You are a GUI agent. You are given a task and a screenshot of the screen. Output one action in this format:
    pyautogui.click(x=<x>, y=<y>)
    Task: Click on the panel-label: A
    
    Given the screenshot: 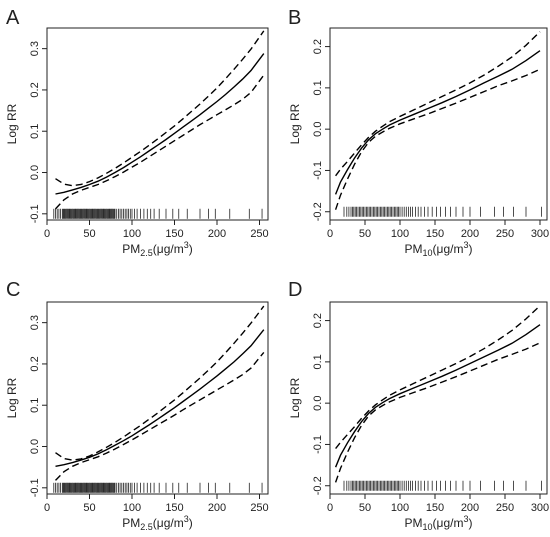 What is the action you would take?
    pyautogui.click(x=13, y=18)
    